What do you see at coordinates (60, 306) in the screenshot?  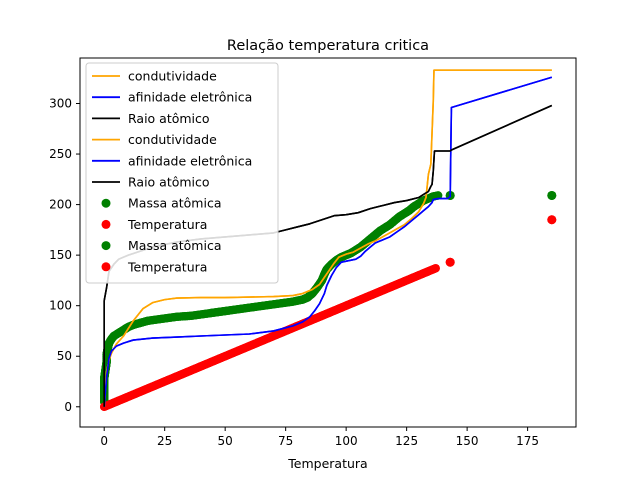 I see `y-tick-label: 100` at bounding box center [60, 306].